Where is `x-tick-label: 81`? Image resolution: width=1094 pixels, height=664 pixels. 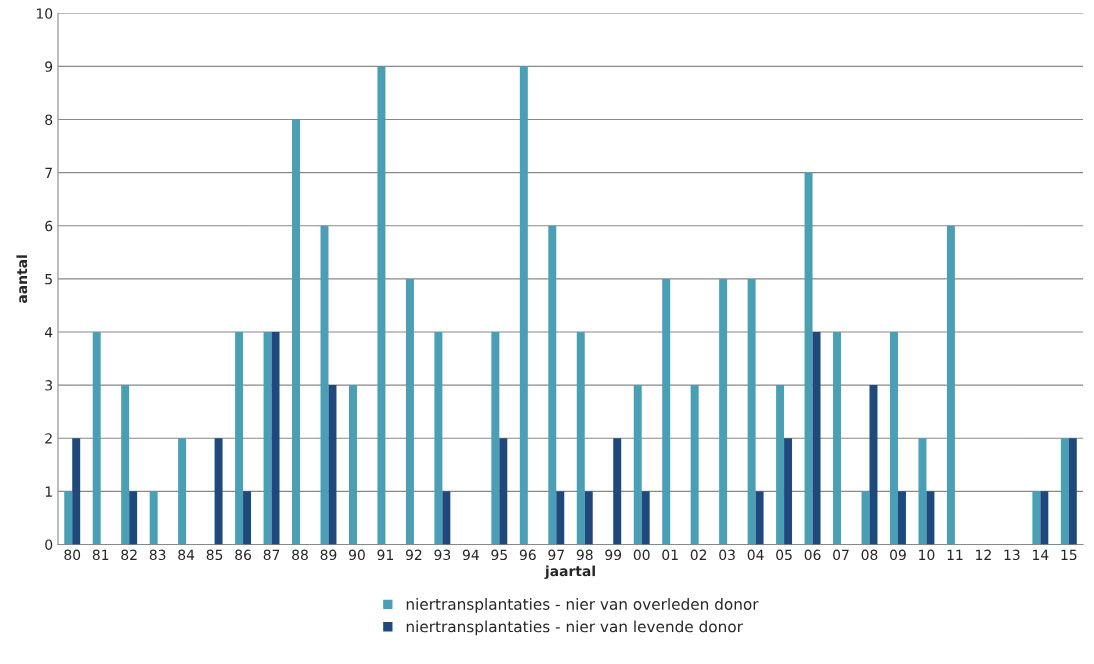 x-tick-label: 81 is located at coordinates (100, 555).